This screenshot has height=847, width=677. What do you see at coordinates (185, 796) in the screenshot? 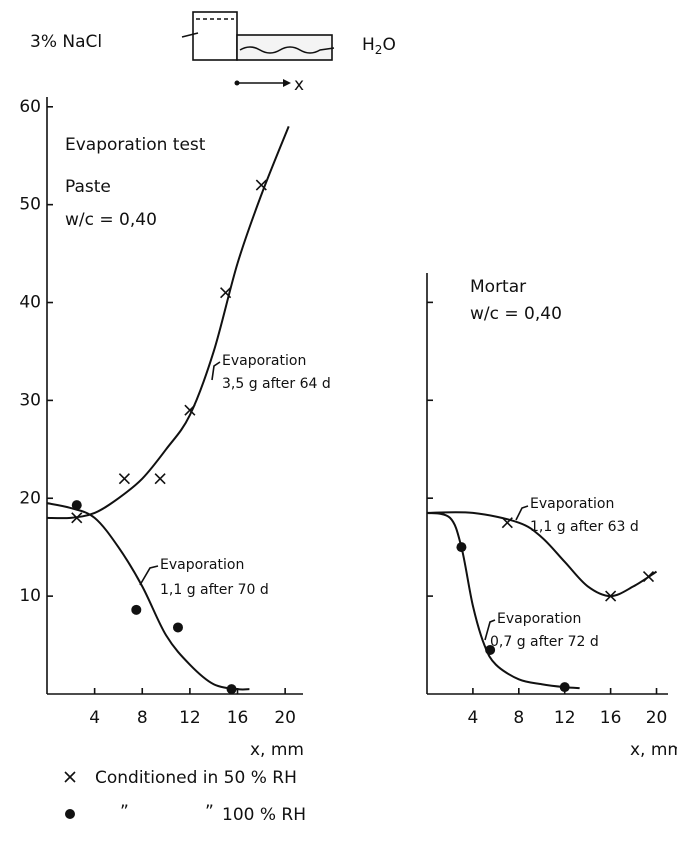
I see `legend: Conditioned in 50 % RH ” ” 100 % RH` at bounding box center [185, 796].